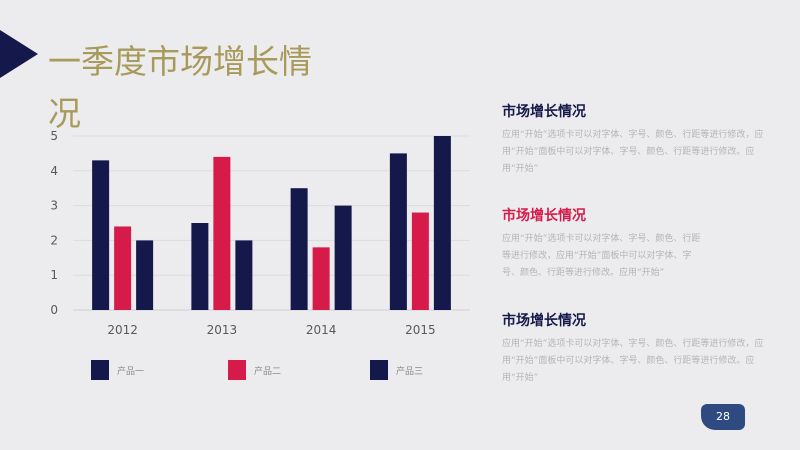  Describe the element at coordinates (19, 54) in the screenshot. I see `corner-triangle-decoration` at that location.